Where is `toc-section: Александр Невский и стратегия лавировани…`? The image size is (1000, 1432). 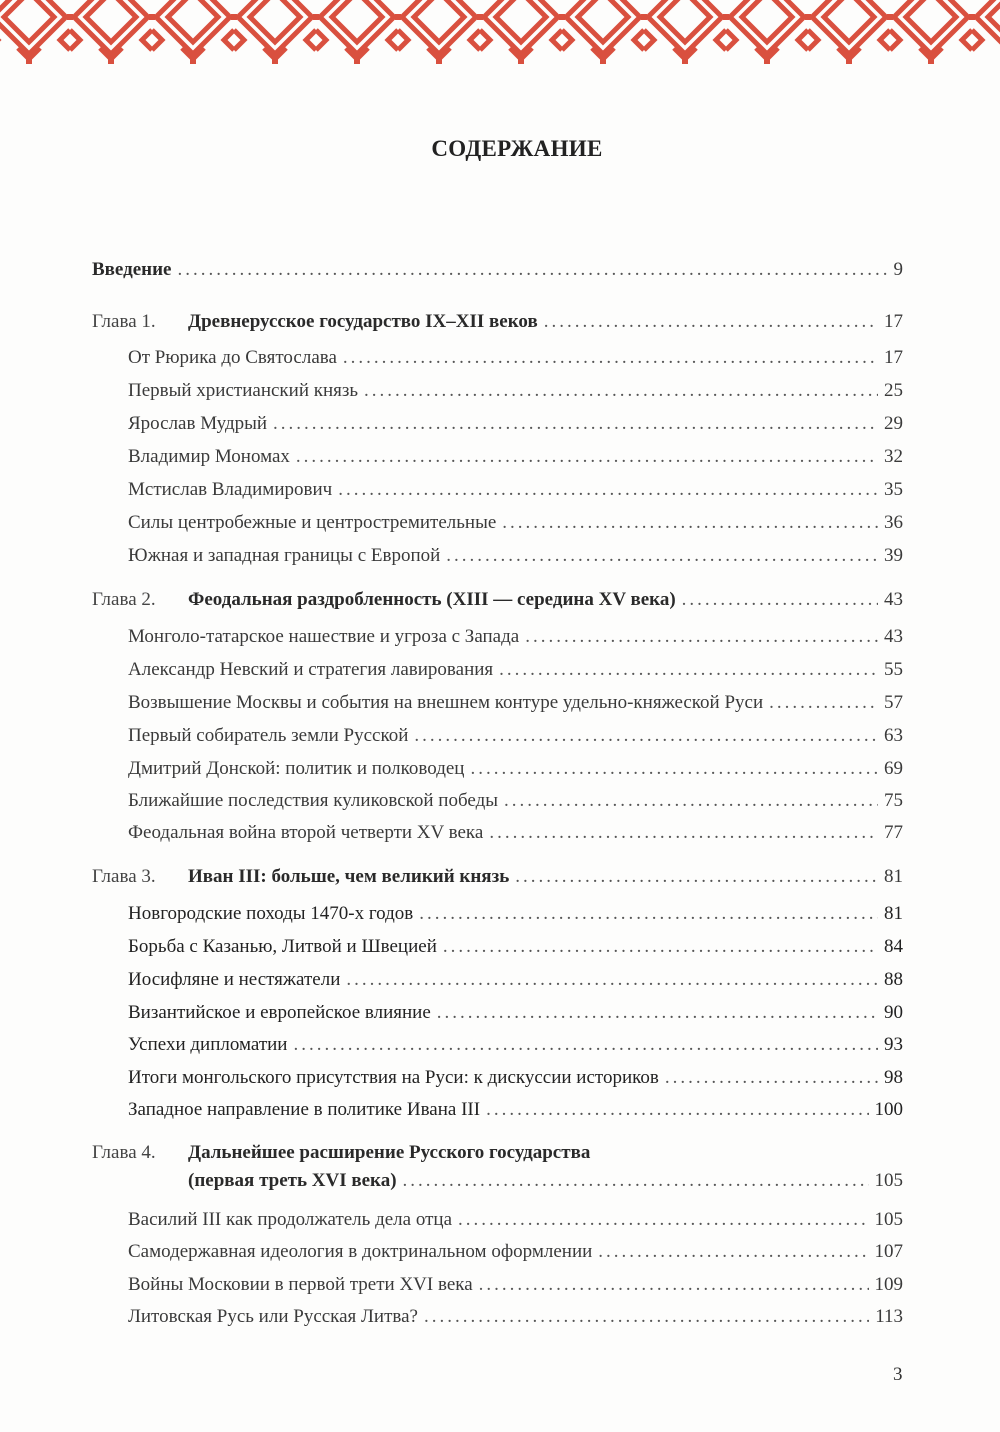 toc-section: Александр Невский и стратегия лавировани… is located at coordinates (515, 670).